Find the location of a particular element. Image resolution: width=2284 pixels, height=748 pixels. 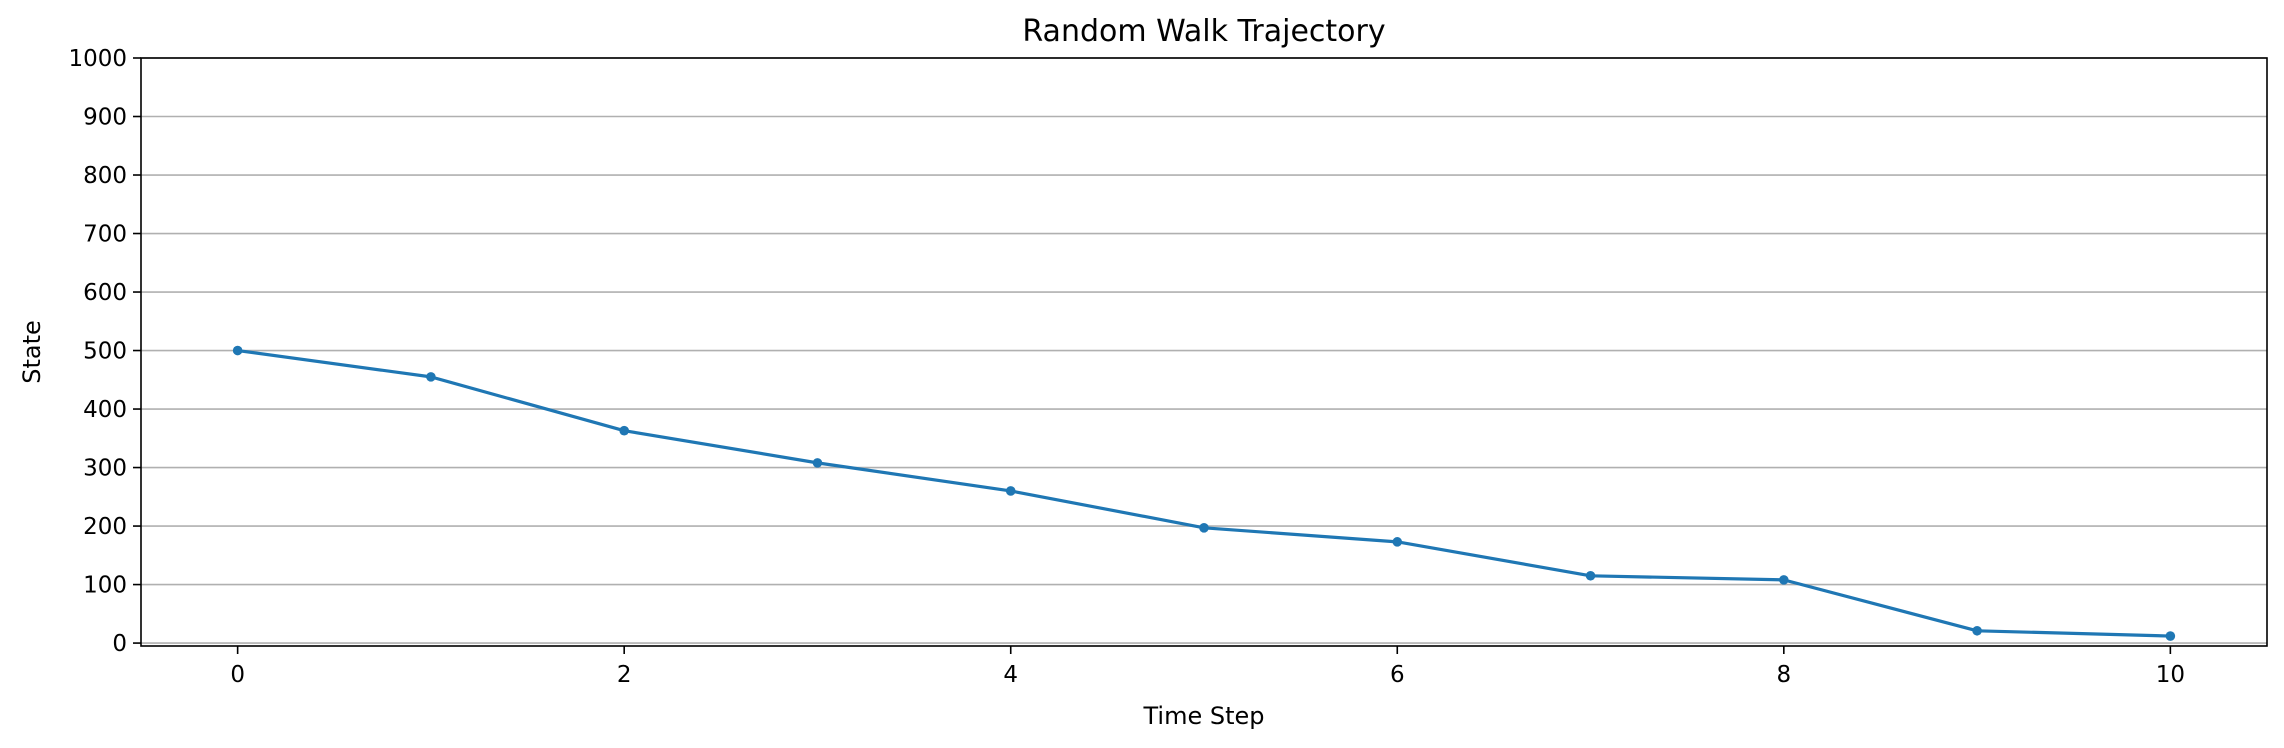

x-tick-label: 2 is located at coordinates (624, 675).